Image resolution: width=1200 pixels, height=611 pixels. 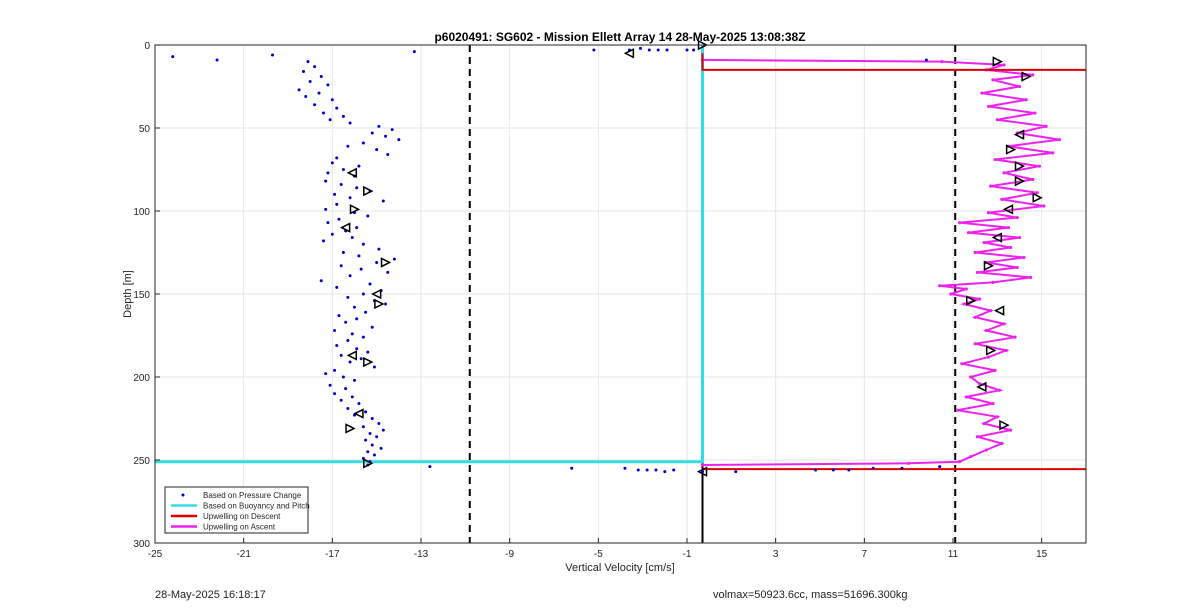 I want to click on x-tick-label: -5, so click(x=598, y=554).